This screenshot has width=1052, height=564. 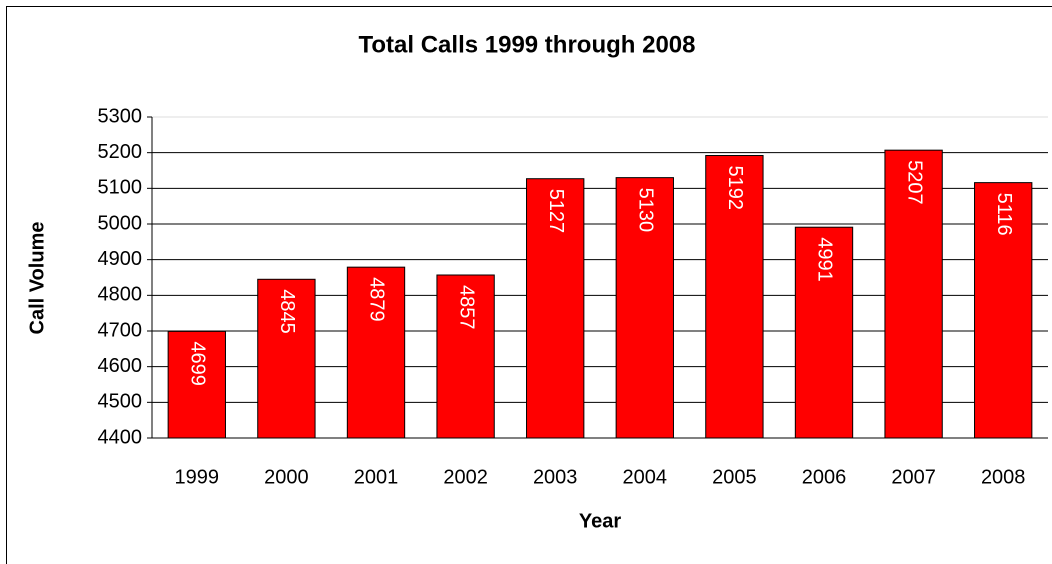 What do you see at coordinates (645, 477) in the screenshot?
I see `x-tick-label: 2004` at bounding box center [645, 477].